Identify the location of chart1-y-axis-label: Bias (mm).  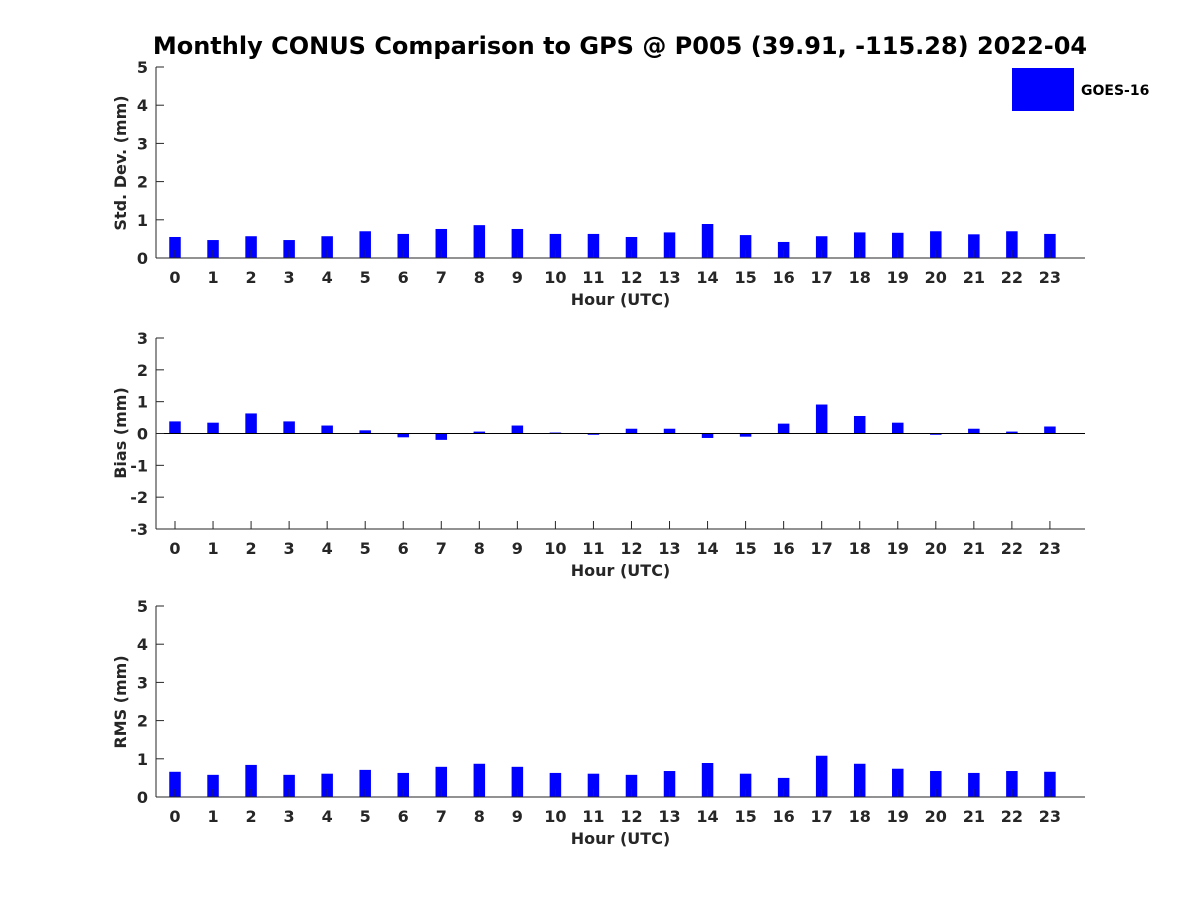
(120, 433).